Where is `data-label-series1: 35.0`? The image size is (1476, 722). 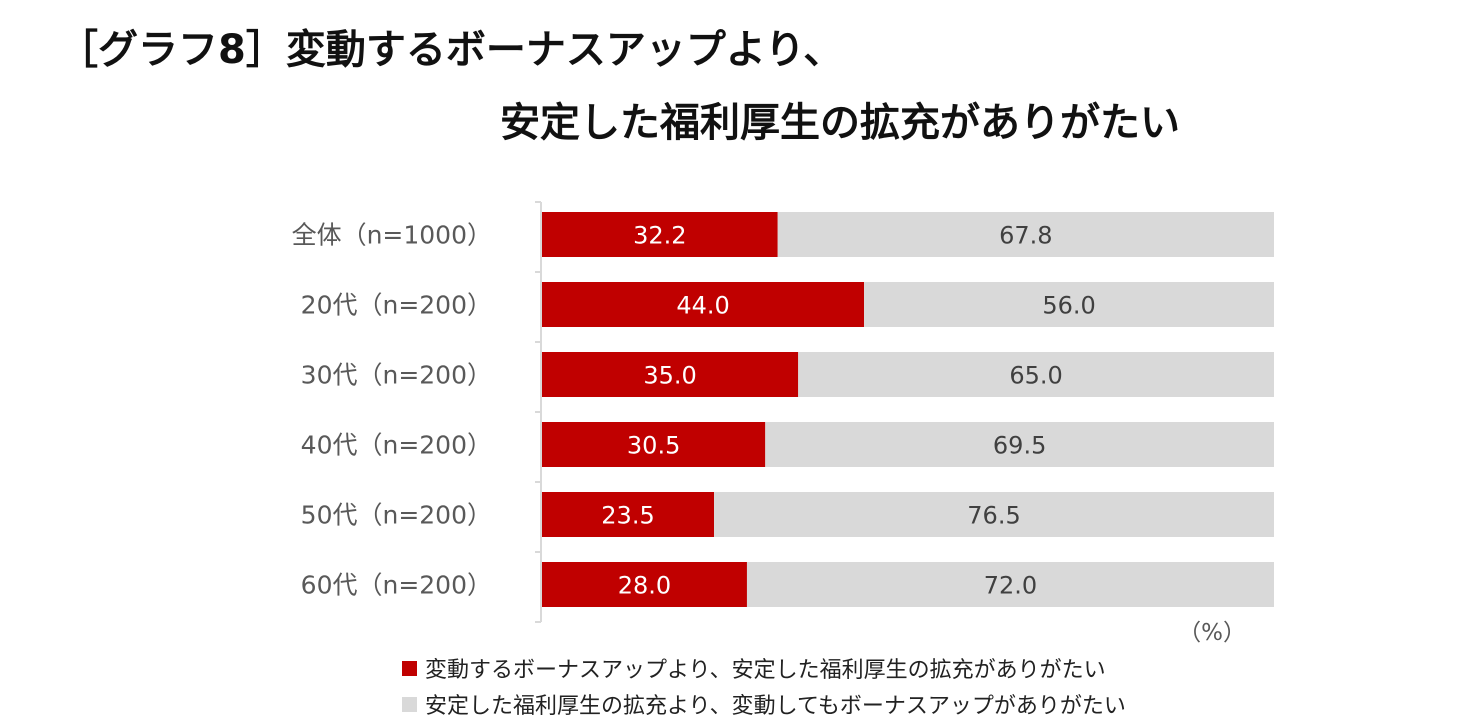 data-label-series1: 35.0 is located at coordinates (669, 376).